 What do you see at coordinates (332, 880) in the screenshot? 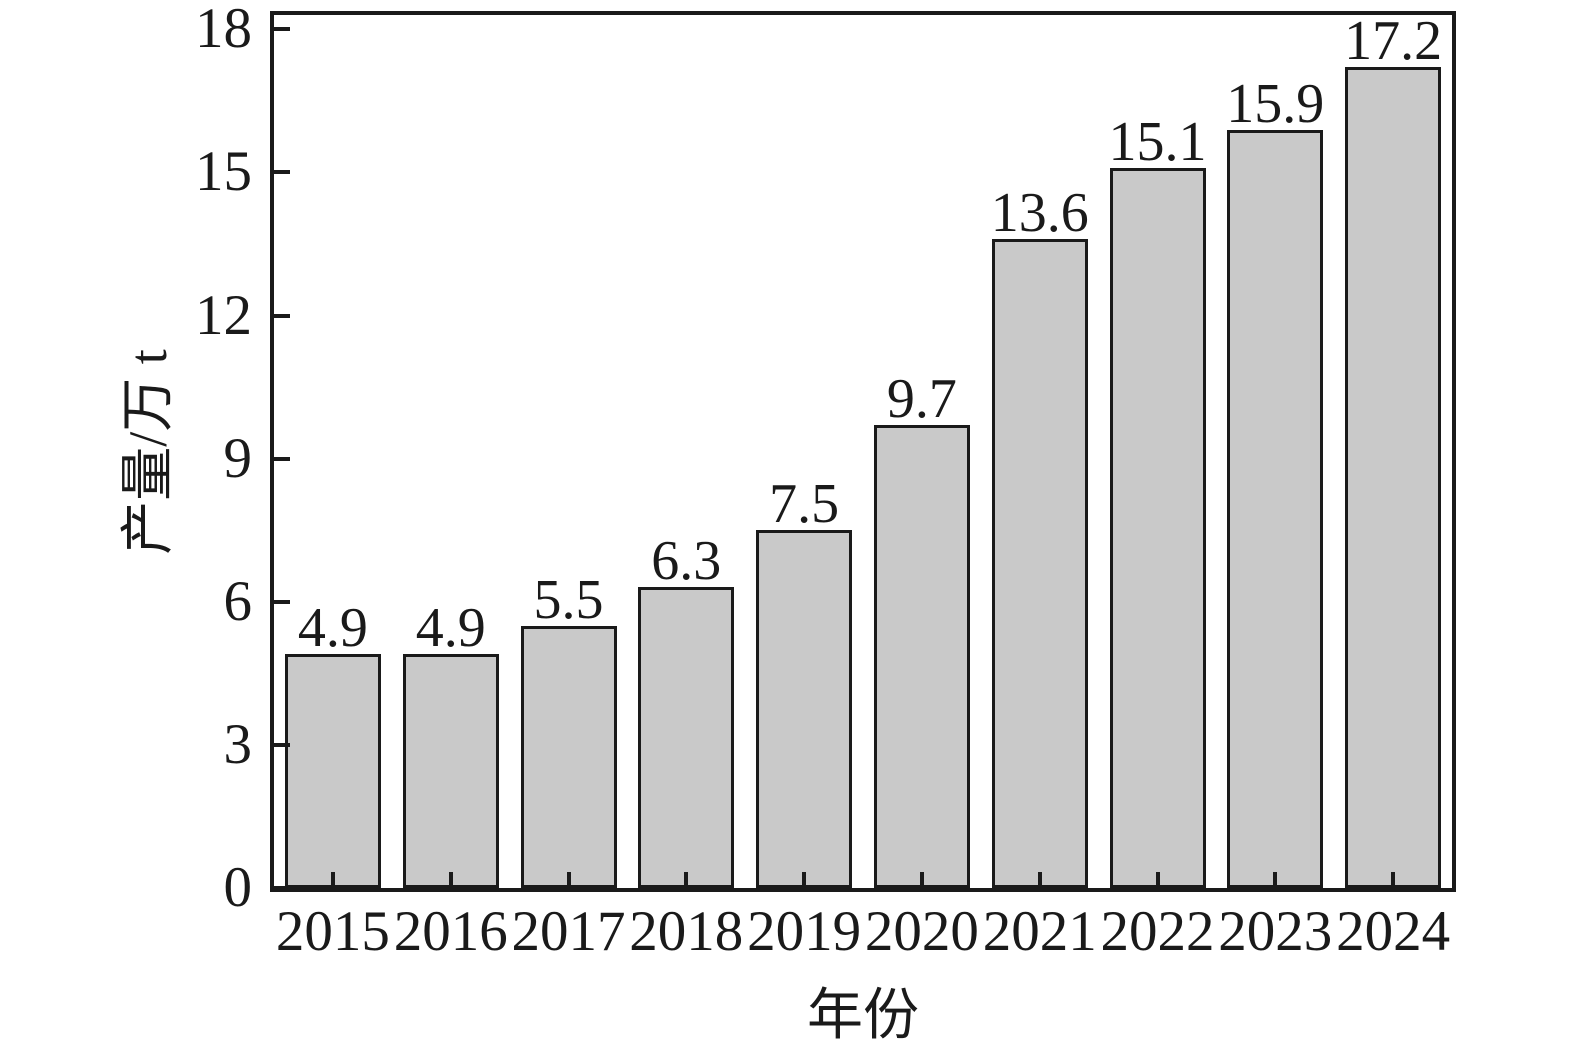
I see `x-tick-mark-2015` at bounding box center [332, 880].